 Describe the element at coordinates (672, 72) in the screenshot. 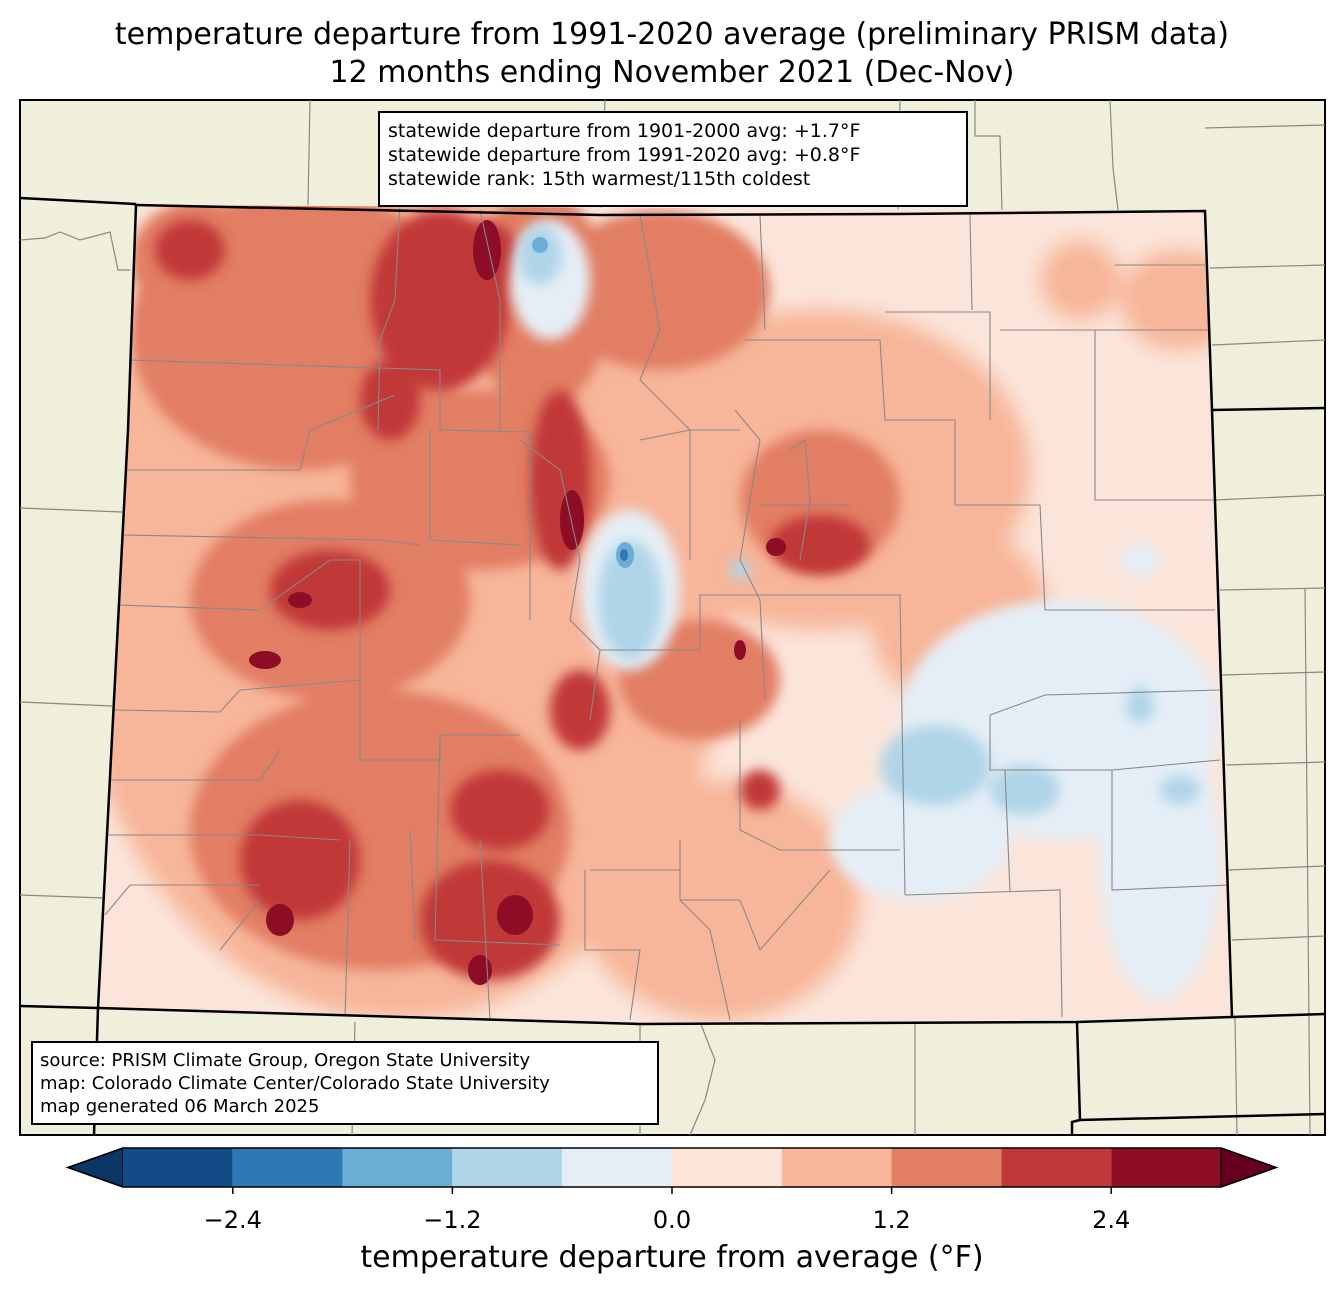

I see `map-title-line2: 12 months ending November 2021 (Dec-Nov)` at that location.